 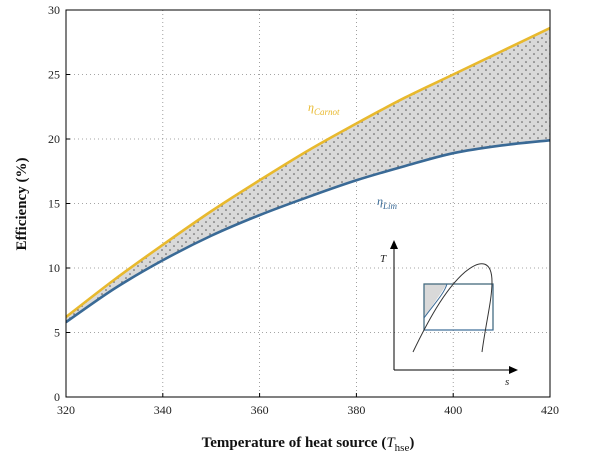 What do you see at coordinates (411, 443) in the screenshot?
I see `x-axis-title-close: )` at bounding box center [411, 443].